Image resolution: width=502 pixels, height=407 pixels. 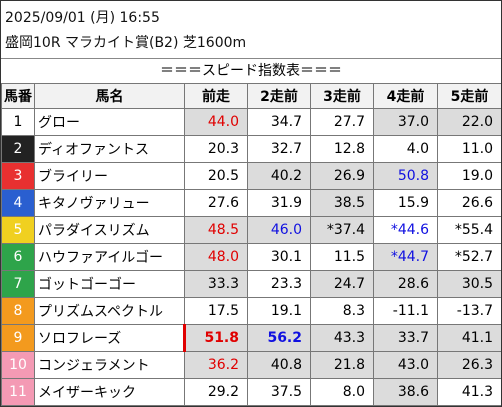 I want to click on horse-row: 8 プリズムスペクトル 17.5 19.1 8.3 -11.1 -13.7, so click(x=251, y=311).